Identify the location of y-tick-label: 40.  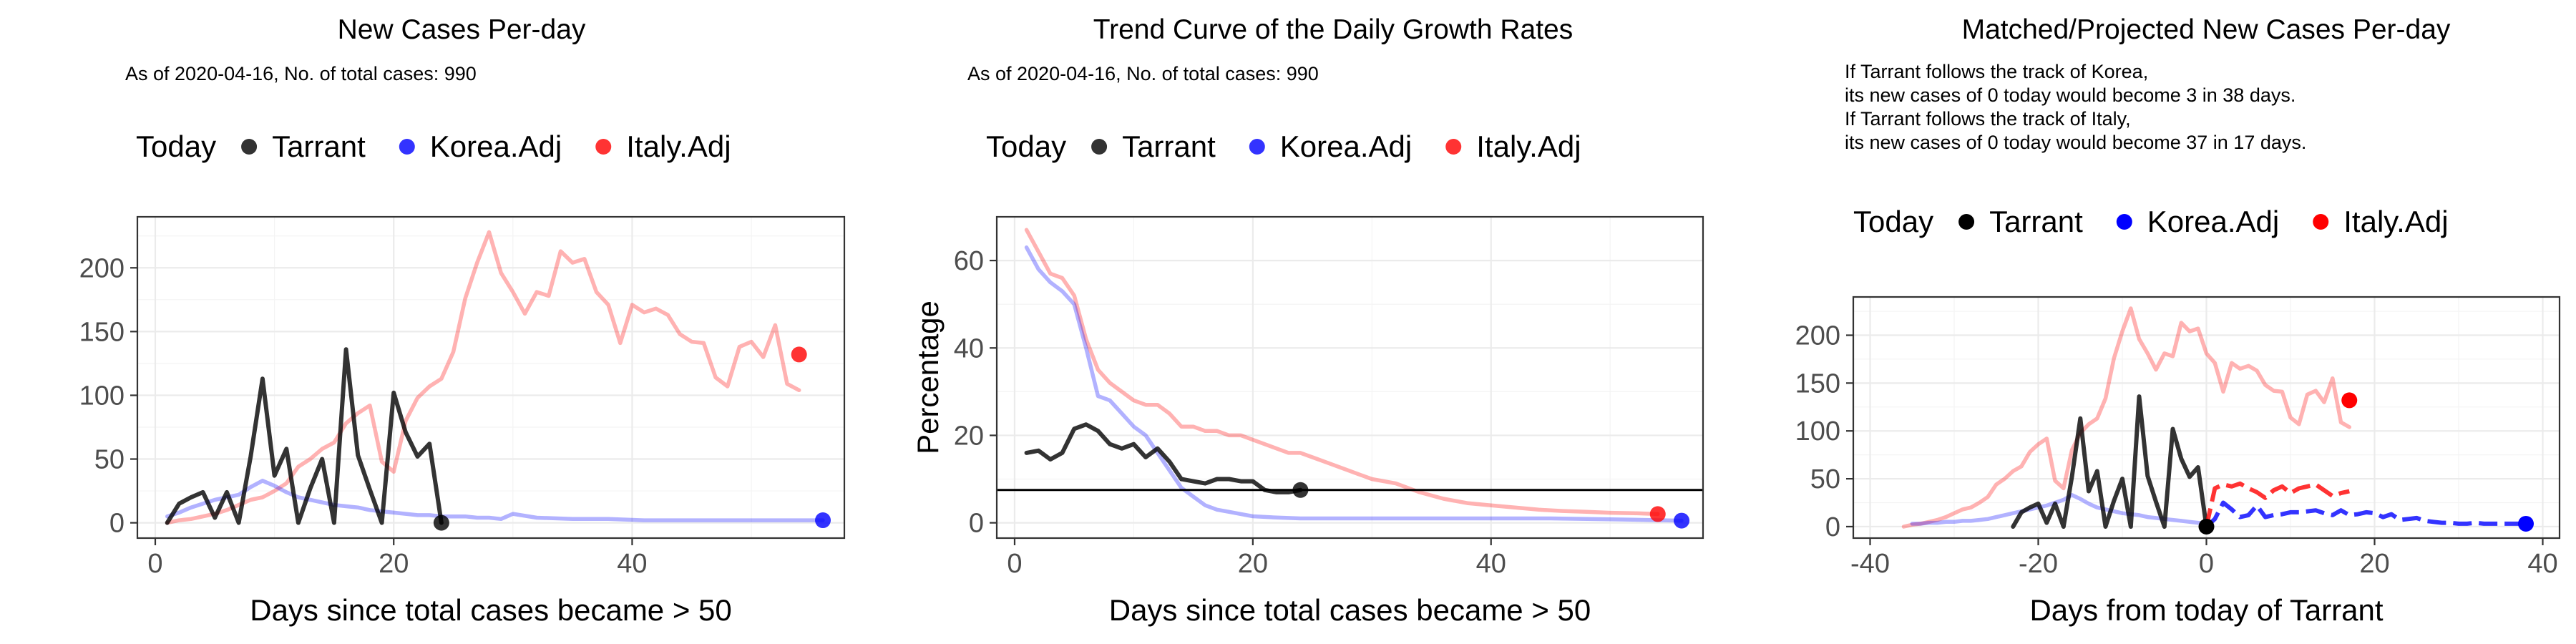
(969, 348).